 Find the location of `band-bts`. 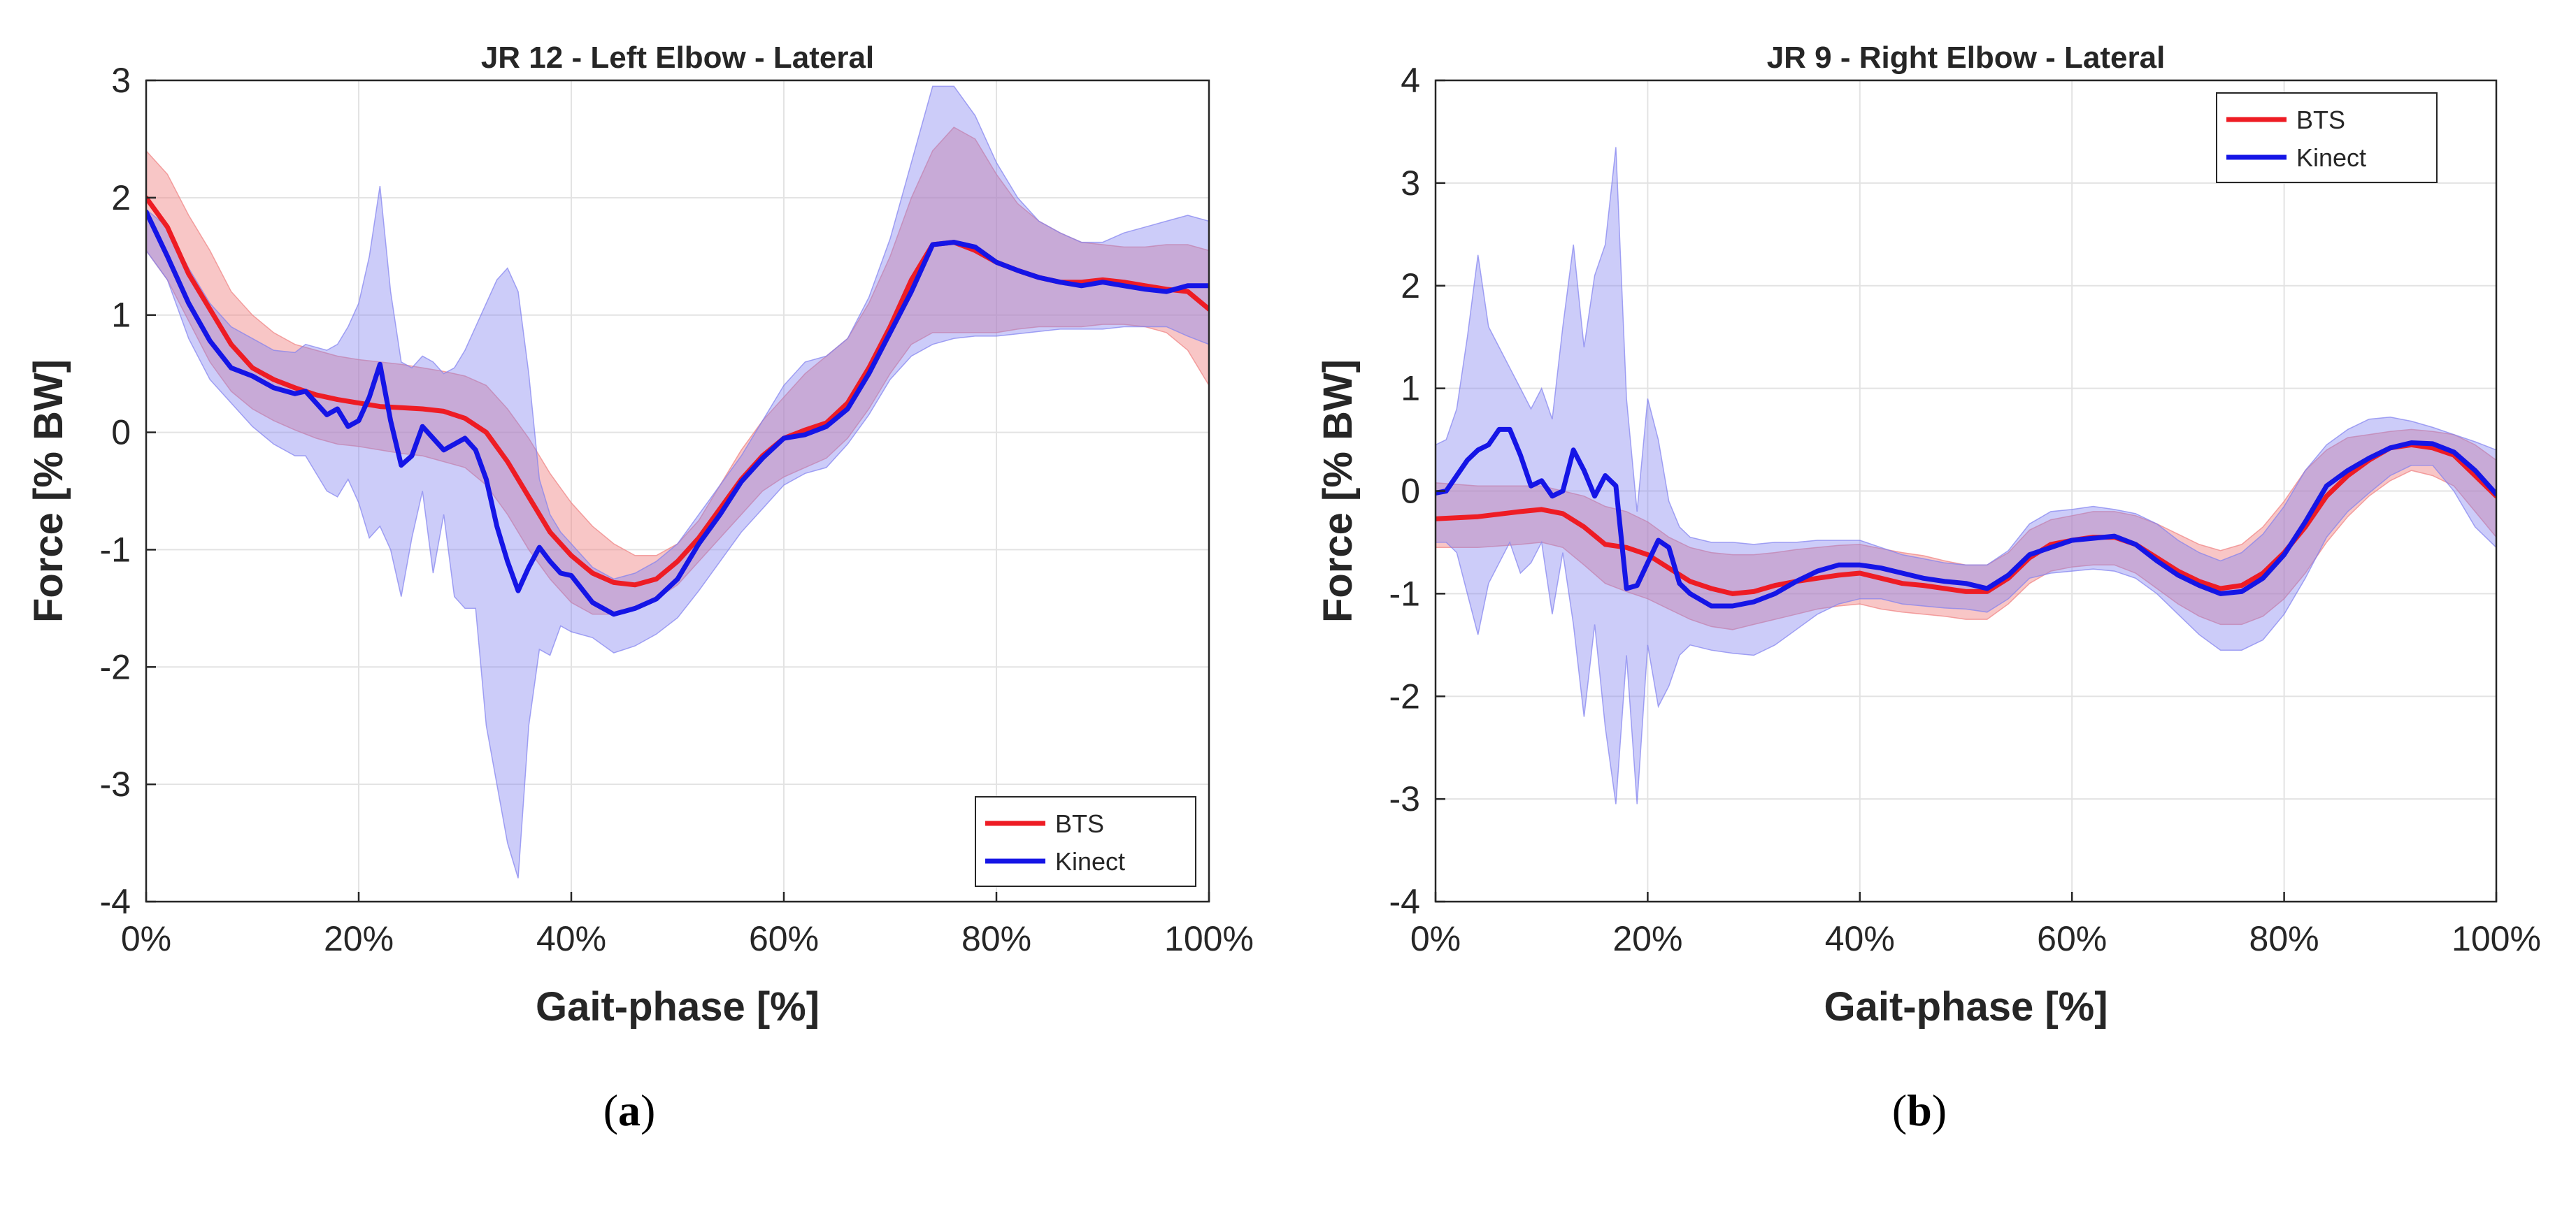

band-bts is located at coordinates (1966, 529).